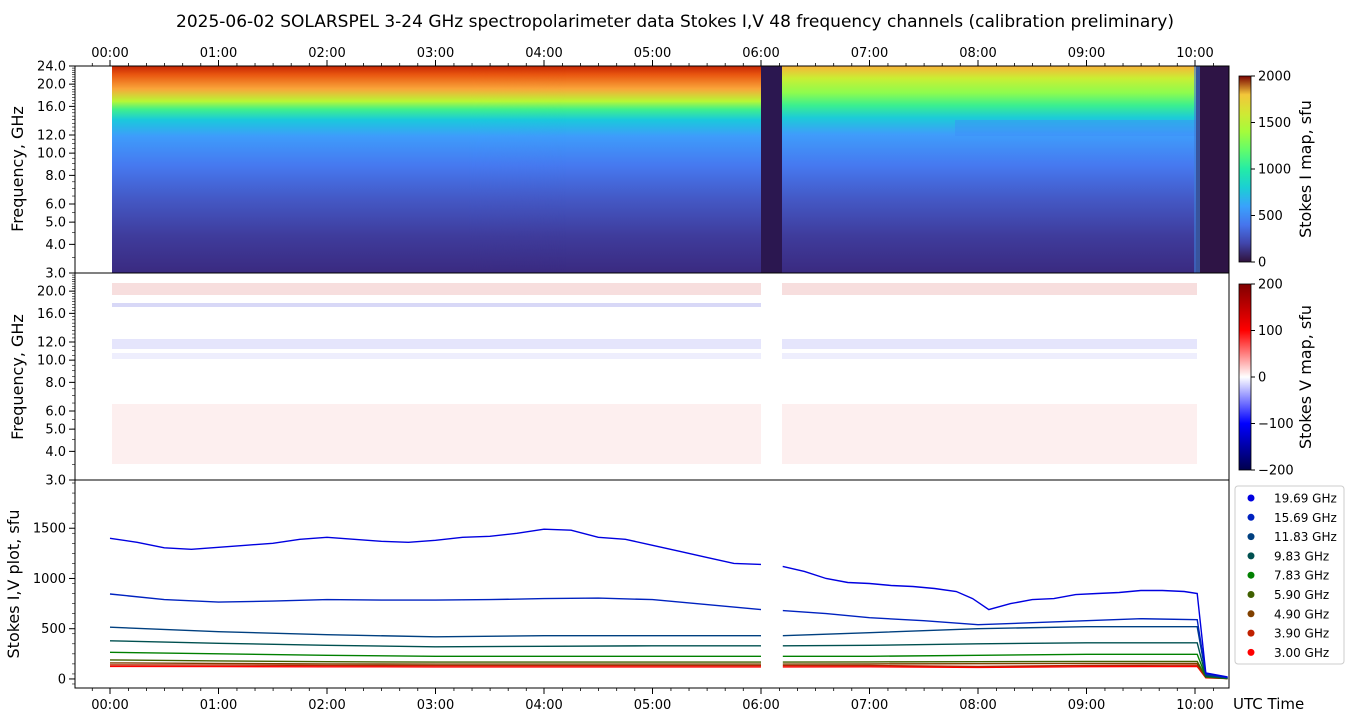 Image resolution: width=1350 pixels, height=725 pixels. I want to click on stokes-line-plot-y-axis: 0 500 1000 1500, so click(54, 584).